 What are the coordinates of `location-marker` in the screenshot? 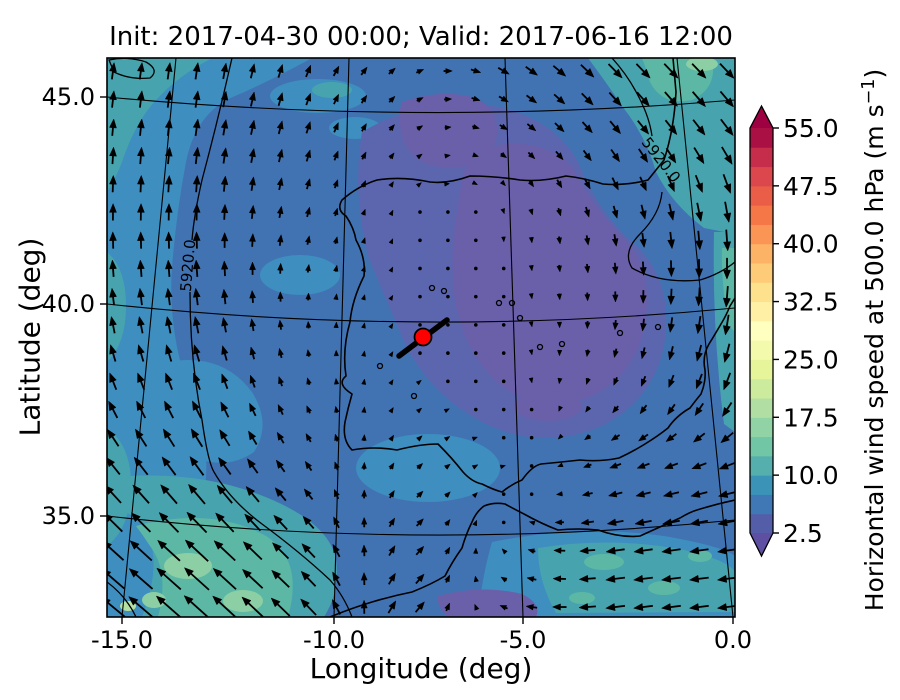 It's located at (423, 337).